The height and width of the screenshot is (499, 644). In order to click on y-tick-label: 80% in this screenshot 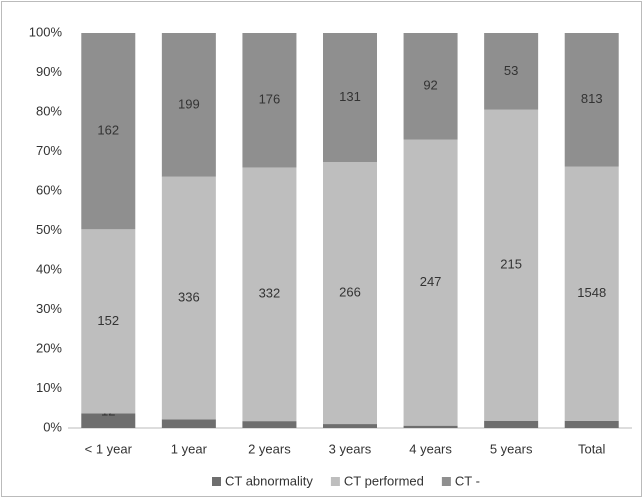, I will do `click(49, 110)`.